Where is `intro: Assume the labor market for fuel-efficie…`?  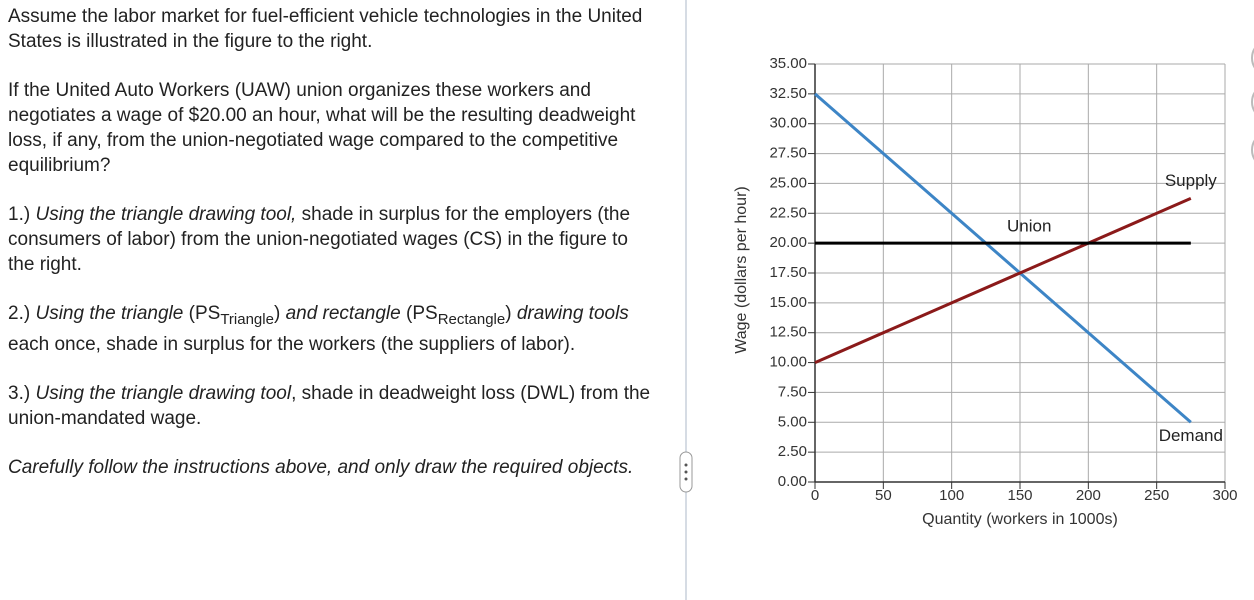 intro: Assume the labor market for fuel-efficie… is located at coordinates (325, 29).